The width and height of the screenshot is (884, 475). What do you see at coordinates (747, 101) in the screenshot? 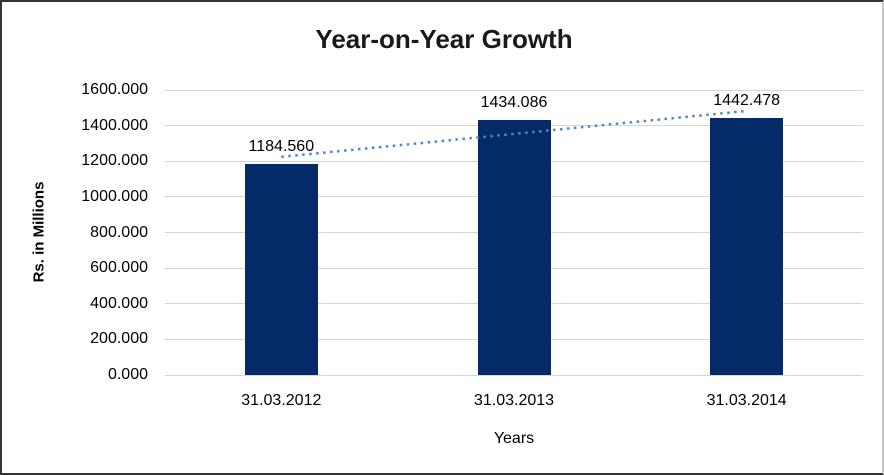
I see `bar-value-label: 1442.478` at bounding box center [747, 101].